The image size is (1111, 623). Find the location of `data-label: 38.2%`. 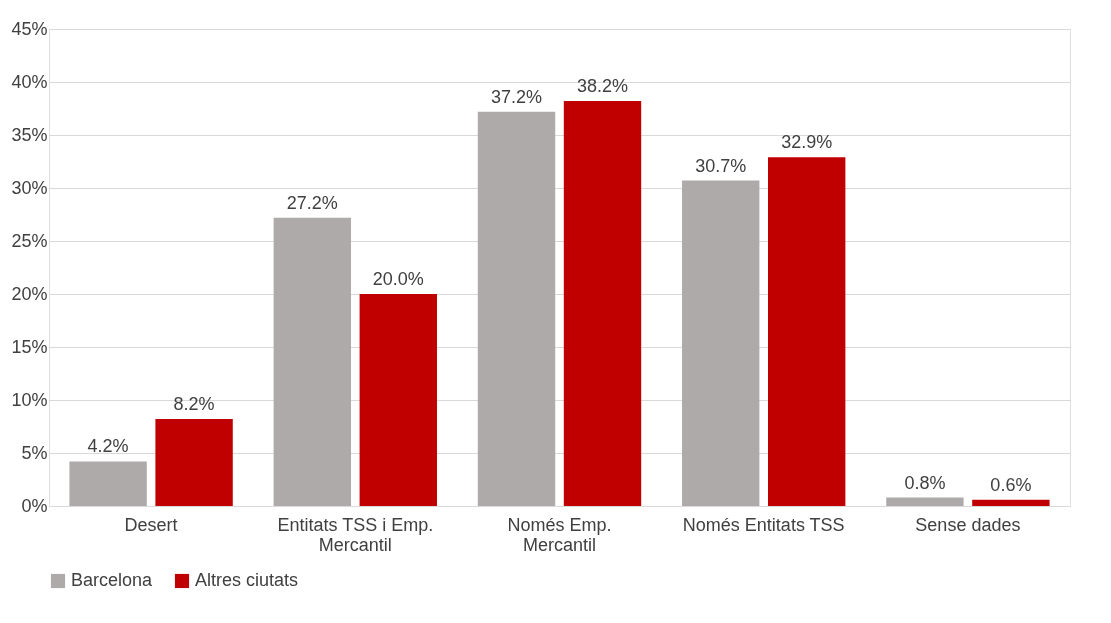

data-label: 38.2% is located at coordinates (602, 86).